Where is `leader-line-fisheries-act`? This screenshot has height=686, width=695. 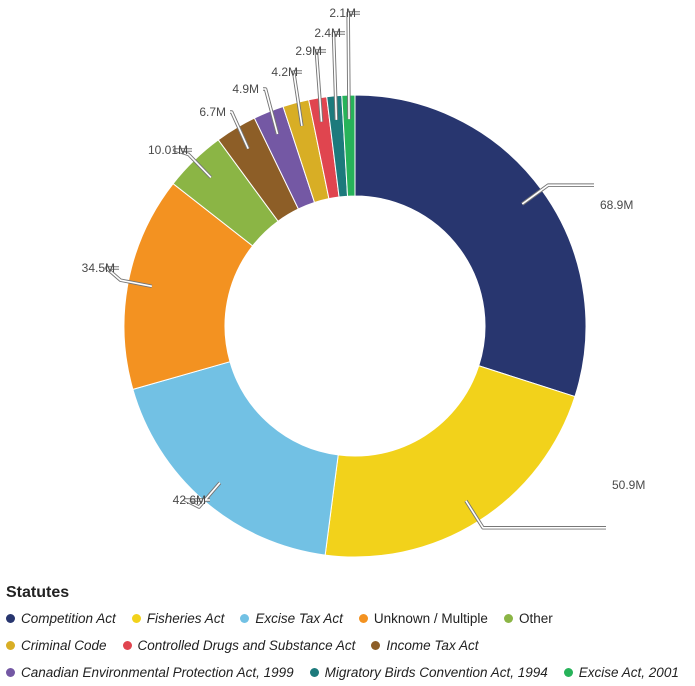 leader-line-fisheries-act is located at coordinates (535, 514).